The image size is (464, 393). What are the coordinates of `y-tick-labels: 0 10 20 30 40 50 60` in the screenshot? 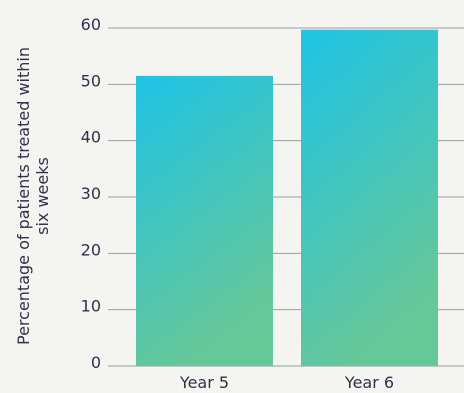 It's located at (91, 193).